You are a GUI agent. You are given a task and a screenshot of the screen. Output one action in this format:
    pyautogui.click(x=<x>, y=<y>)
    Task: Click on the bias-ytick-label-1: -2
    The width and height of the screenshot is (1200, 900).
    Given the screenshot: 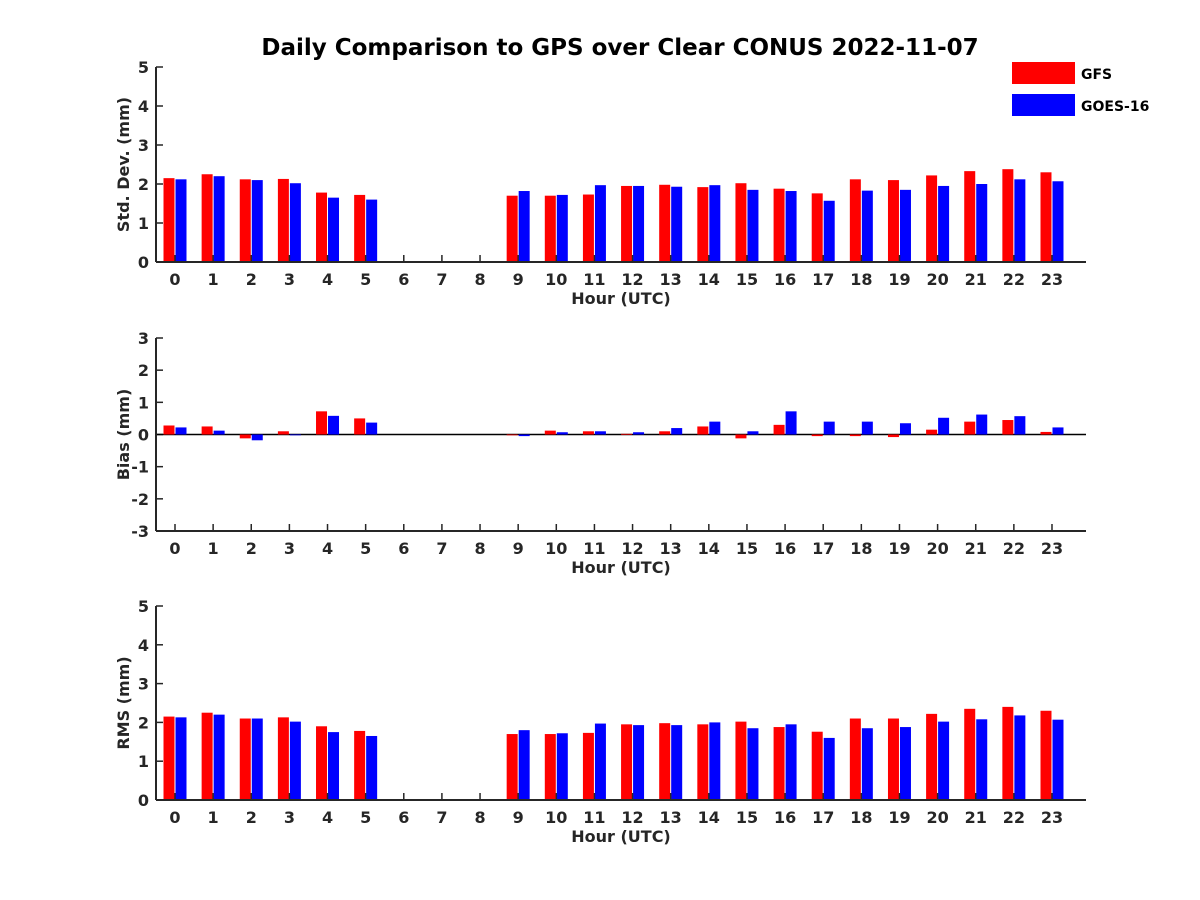 What is the action you would take?
    pyautogui.click(x=140, y=499)
    